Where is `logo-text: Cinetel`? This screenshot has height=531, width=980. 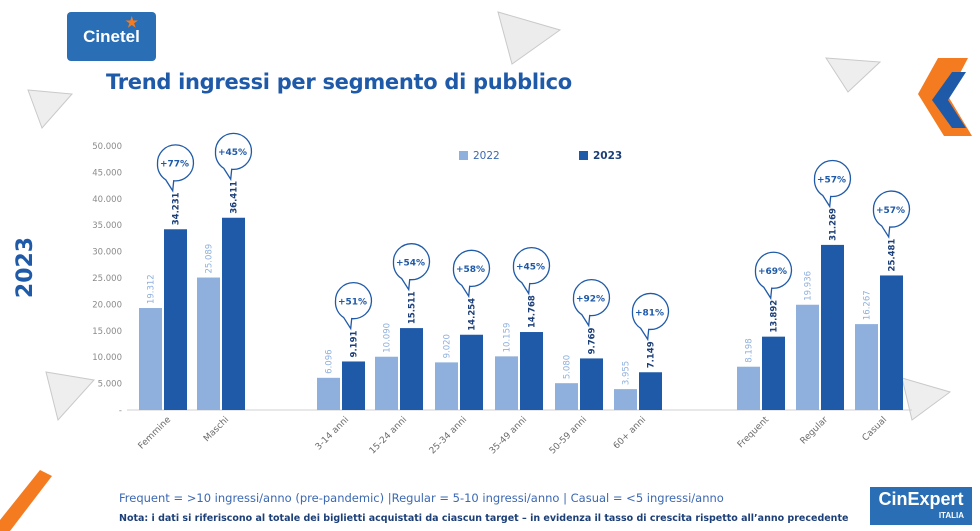 logo-text: Cinetel is located at coordinates (111, 36).